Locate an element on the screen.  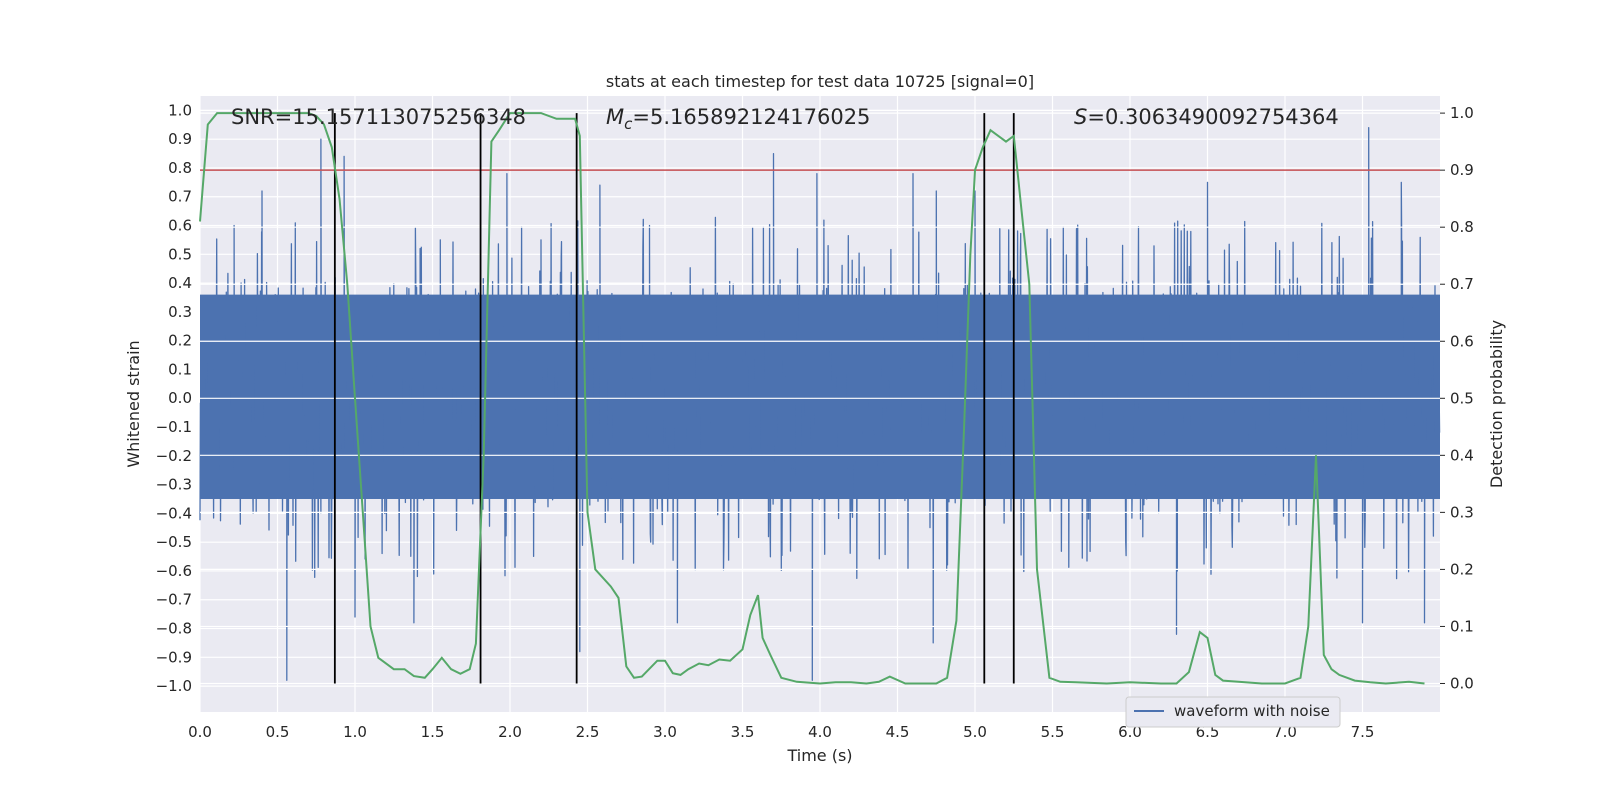
x-tick-label: 2.0 is located at coordinates (510, 732).